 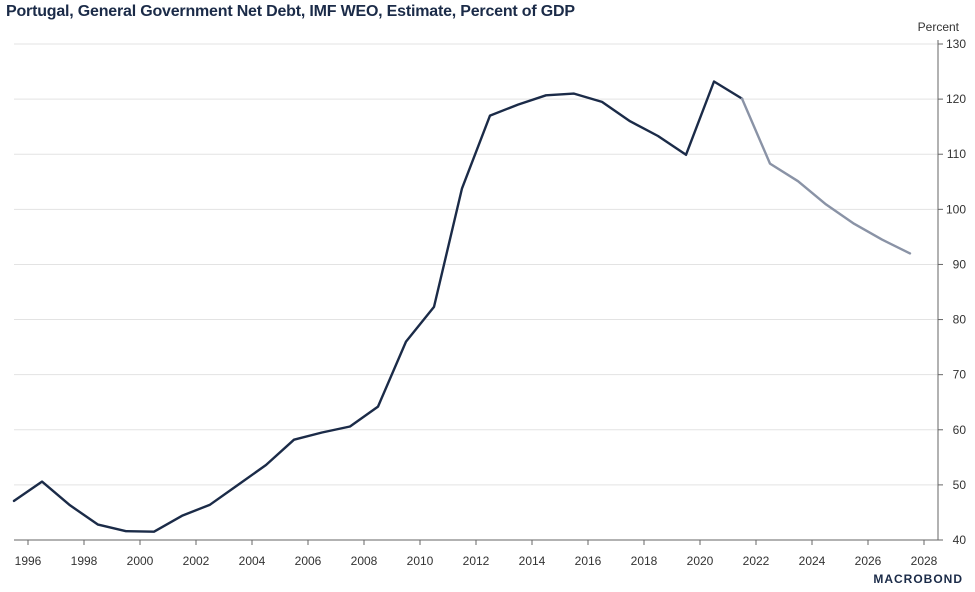 What do you see at coordinates (84, 561) in the screenshot?
I see `x-tick-label: 1998` at bounding box center [84, 561].